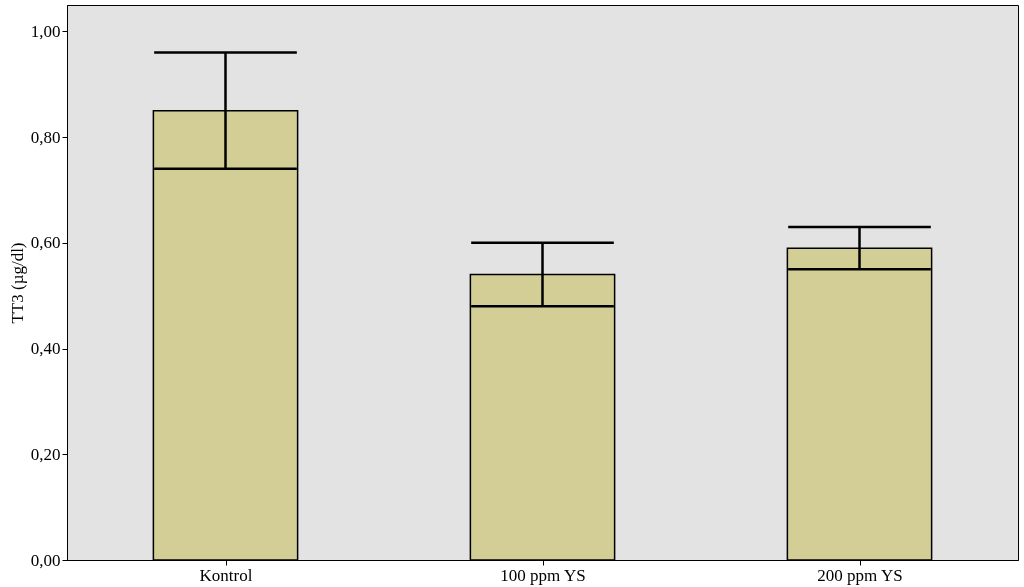  Describe the element at coordinates (226, 575) in the screenshot. I see `x-tick-label: Kontrol` at that location.